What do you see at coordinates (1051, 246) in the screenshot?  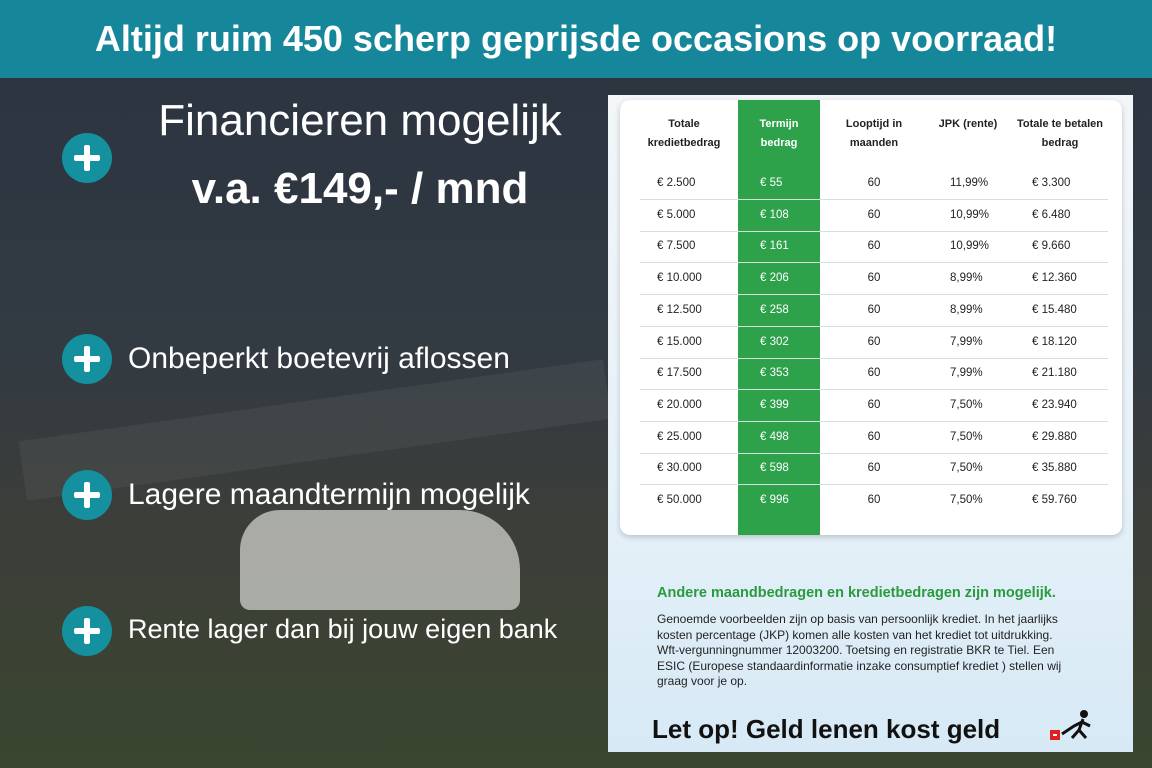 I see `table-cell: € 9.660` at bounding box center [1051, 246].